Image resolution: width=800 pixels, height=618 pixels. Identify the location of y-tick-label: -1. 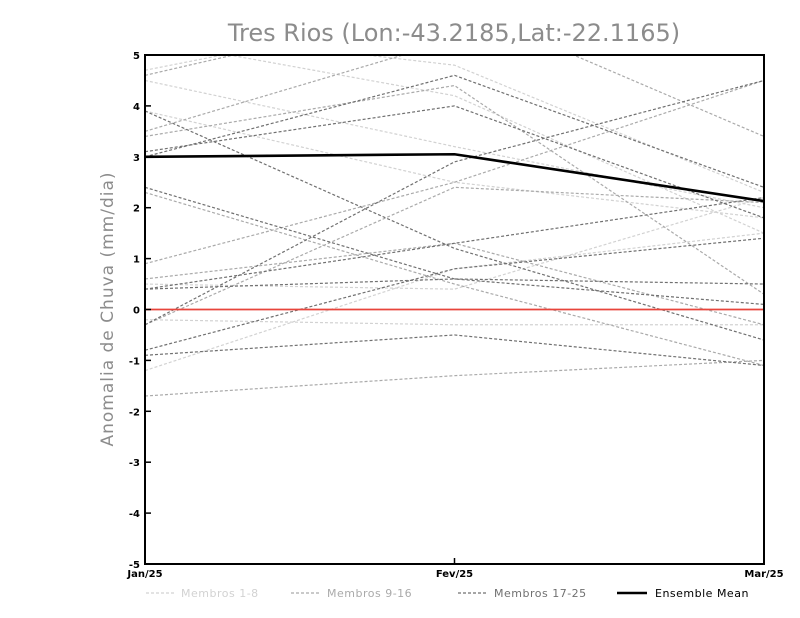
(134, 361).